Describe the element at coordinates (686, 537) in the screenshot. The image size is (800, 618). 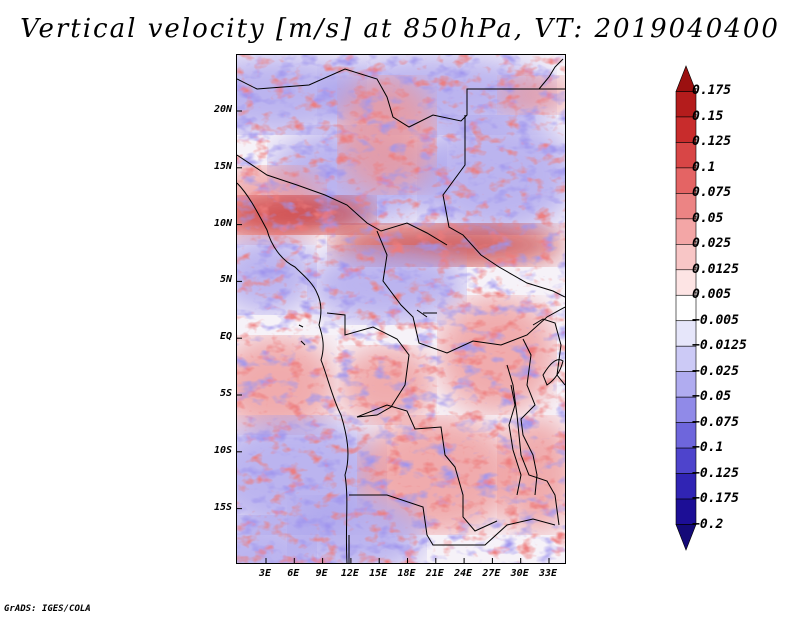
I see `colorbar-swatch` at that location.